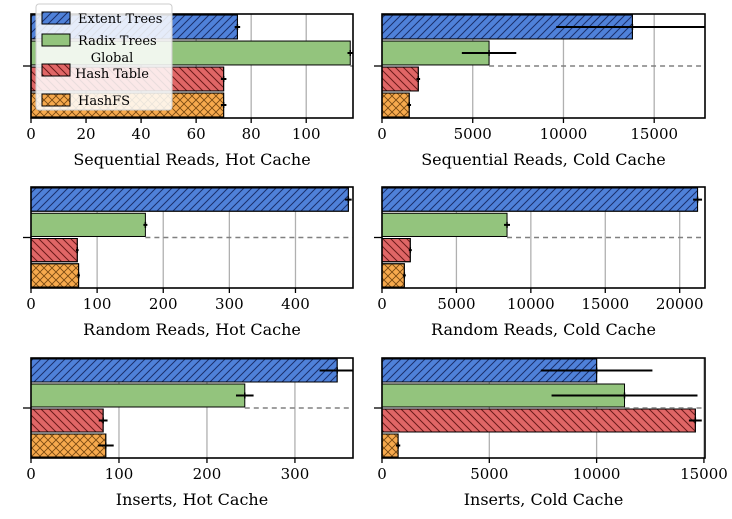  What do you see at coordinates (85, 134) in the screenshot?
I see `x-tick-label: 20` at bounding box center [85, 134].